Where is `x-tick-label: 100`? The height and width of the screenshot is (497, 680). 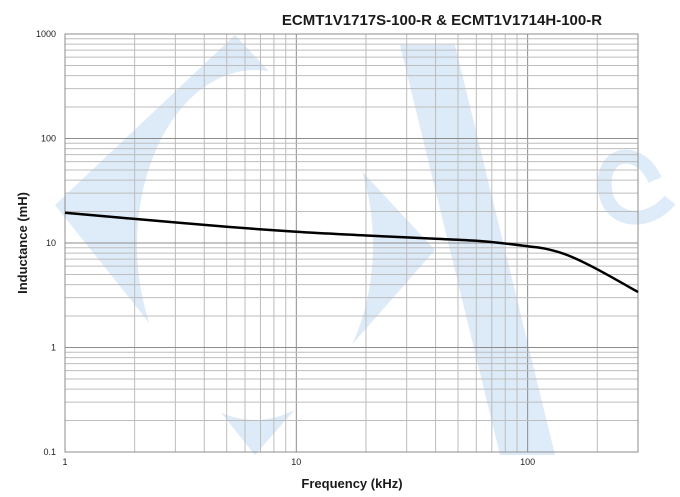 x-tick-label: 100 is located at coordinates (527, 462).